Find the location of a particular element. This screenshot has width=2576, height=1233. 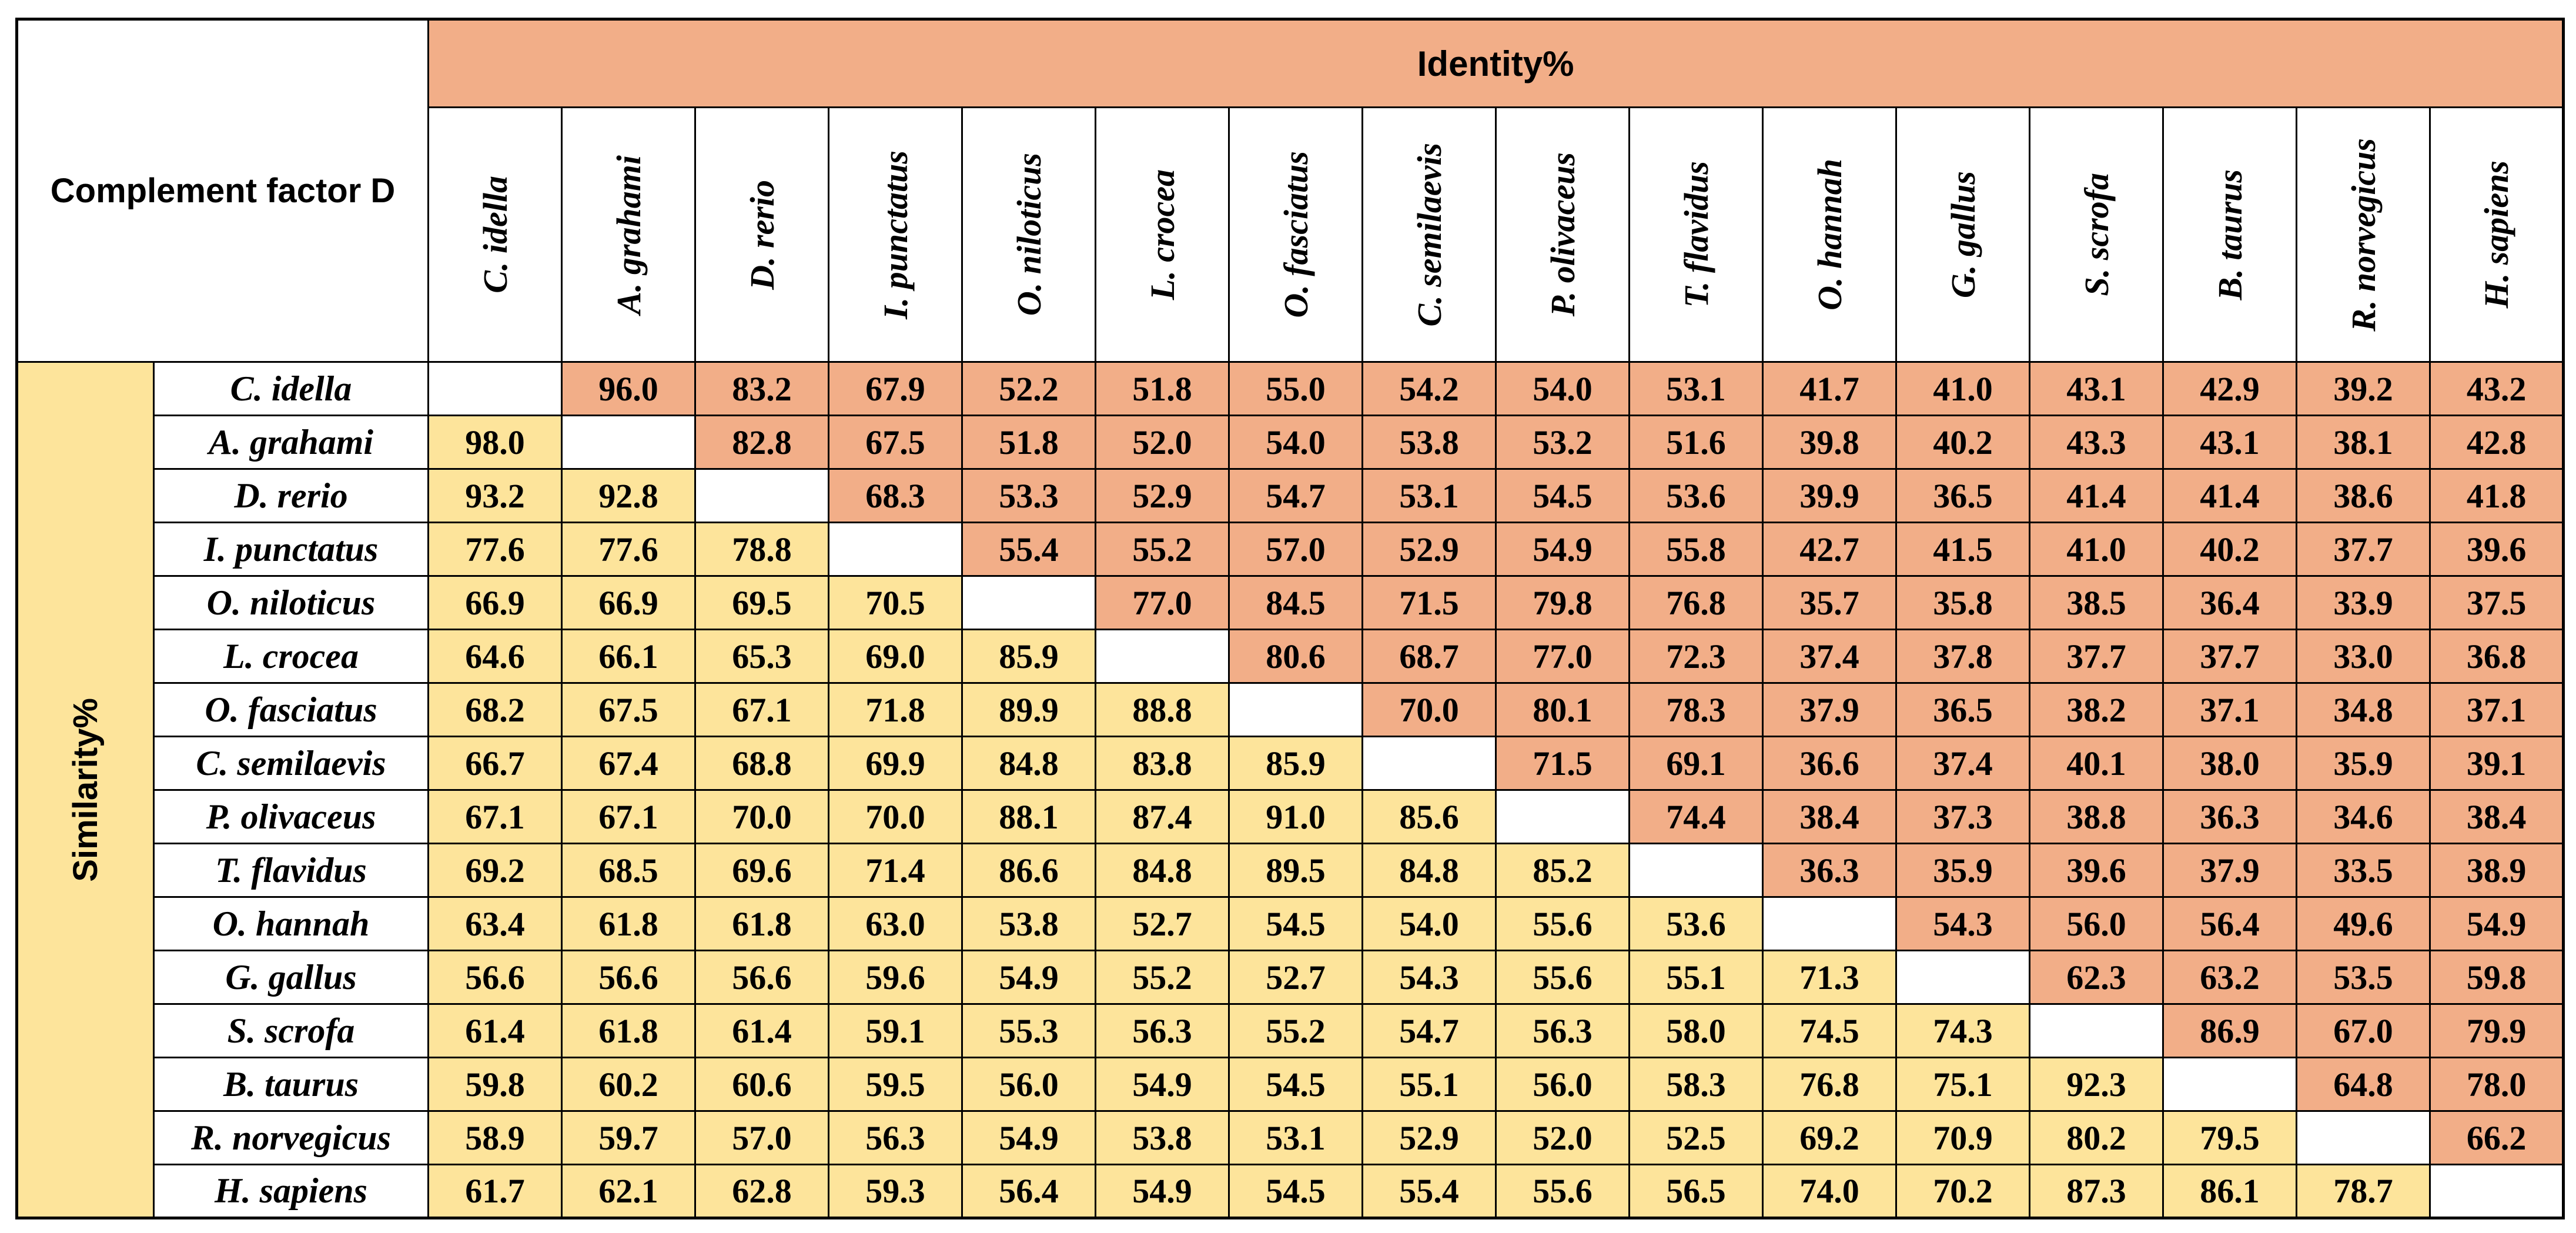

similarity-cell: 66.7 is located at coordinates (495, 763).